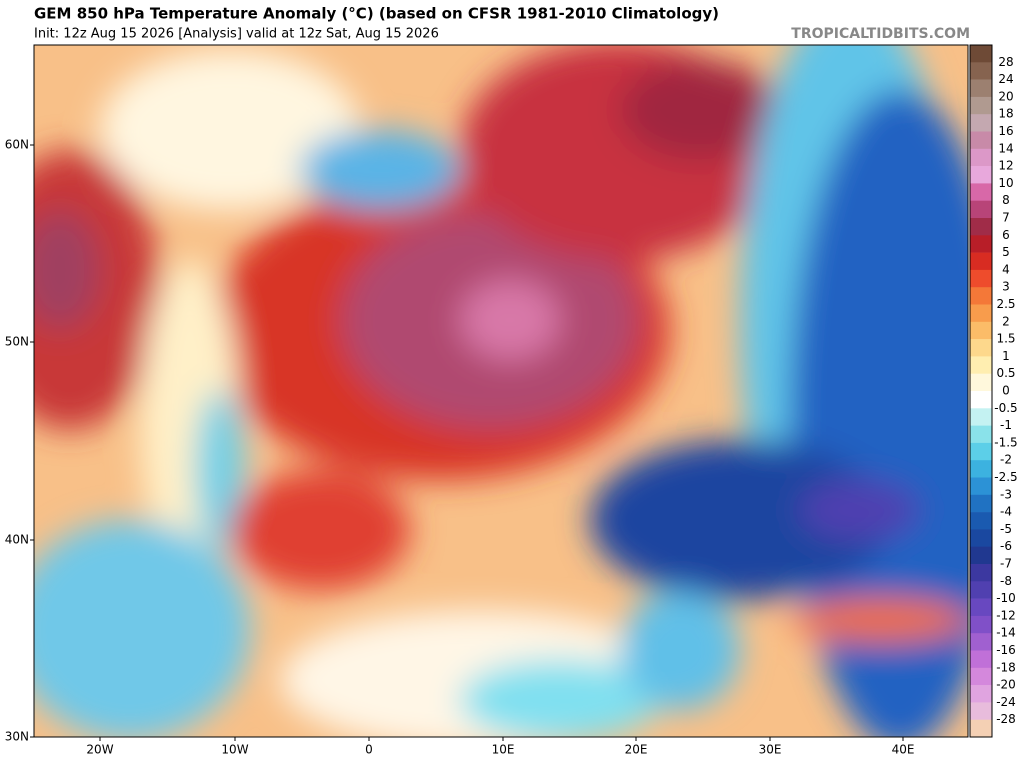 This screenshot has height=757, width=1024. Describe the element at coordinates (1006, 702) in the screenshot. I see `colorbar-label: -24` at that location.